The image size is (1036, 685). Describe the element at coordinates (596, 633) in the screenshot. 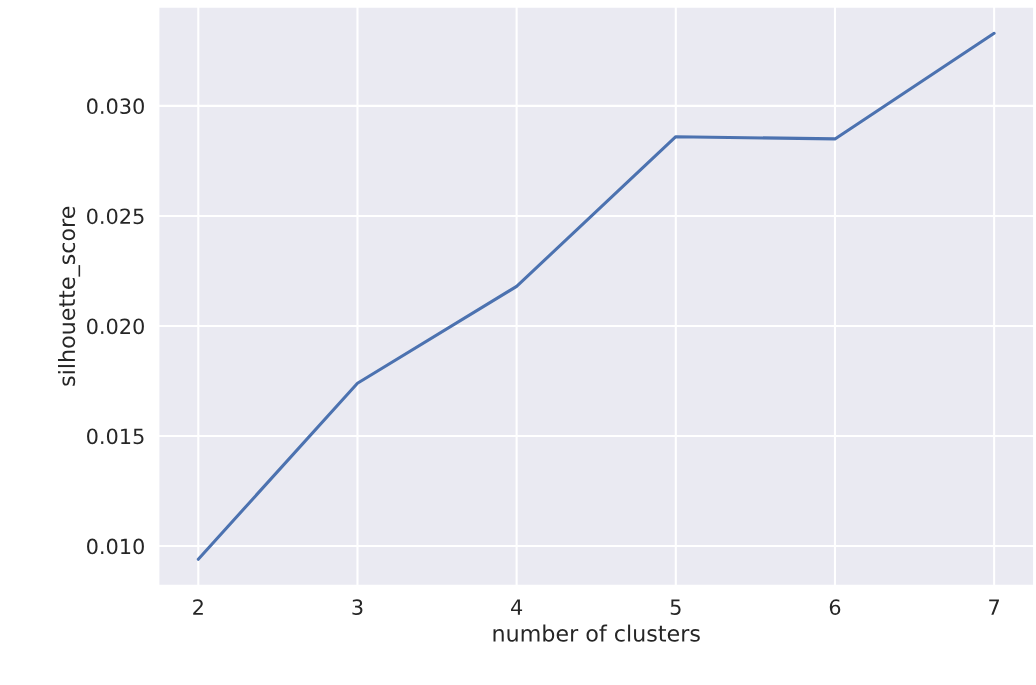

I see `x-axis-title: number of clusters` at that location.